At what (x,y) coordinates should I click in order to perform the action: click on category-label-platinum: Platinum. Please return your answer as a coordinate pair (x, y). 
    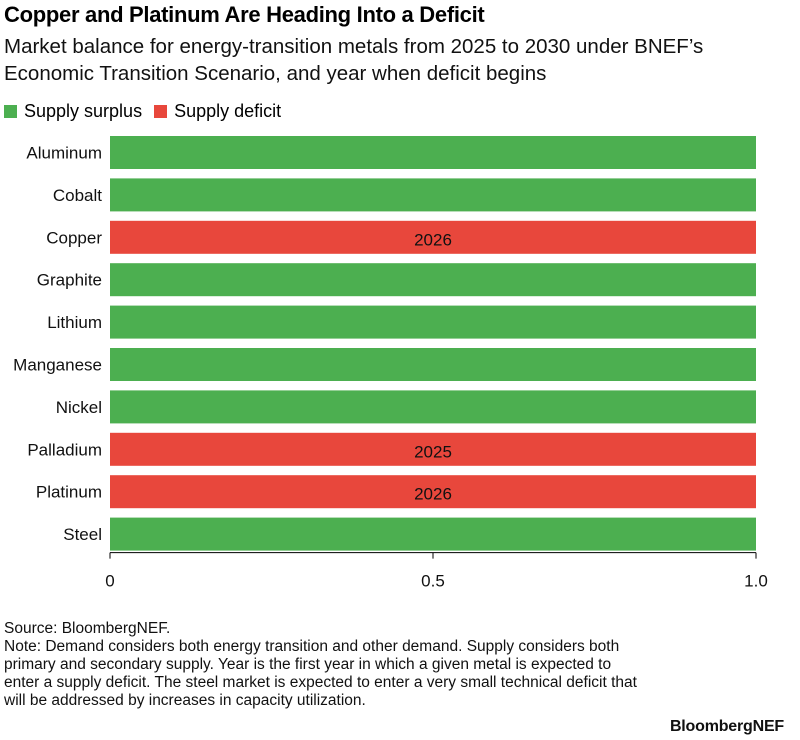
    Looking at the image, I should click on (69, 492).